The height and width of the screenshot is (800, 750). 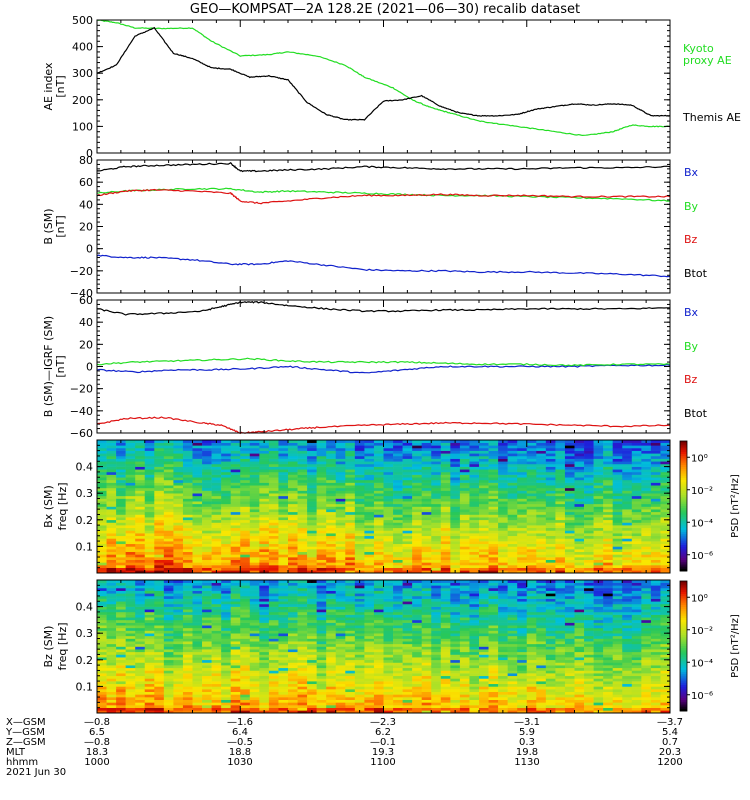 I want to click on panel-0-ytick-label-5: 500, so click(x=82, y=20).